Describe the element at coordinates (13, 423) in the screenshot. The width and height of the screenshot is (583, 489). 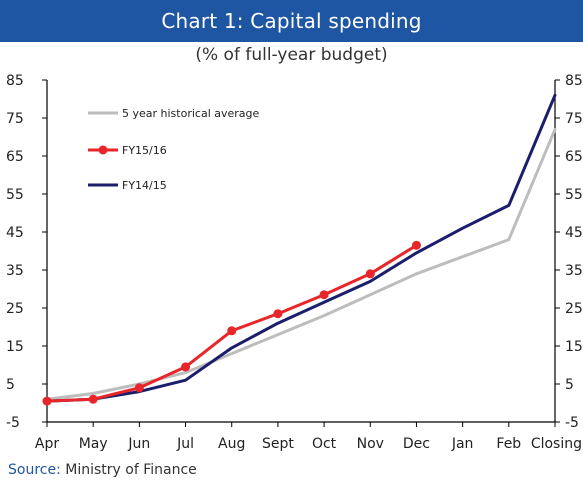
I see `y-tick-label-left: -5` at that location.